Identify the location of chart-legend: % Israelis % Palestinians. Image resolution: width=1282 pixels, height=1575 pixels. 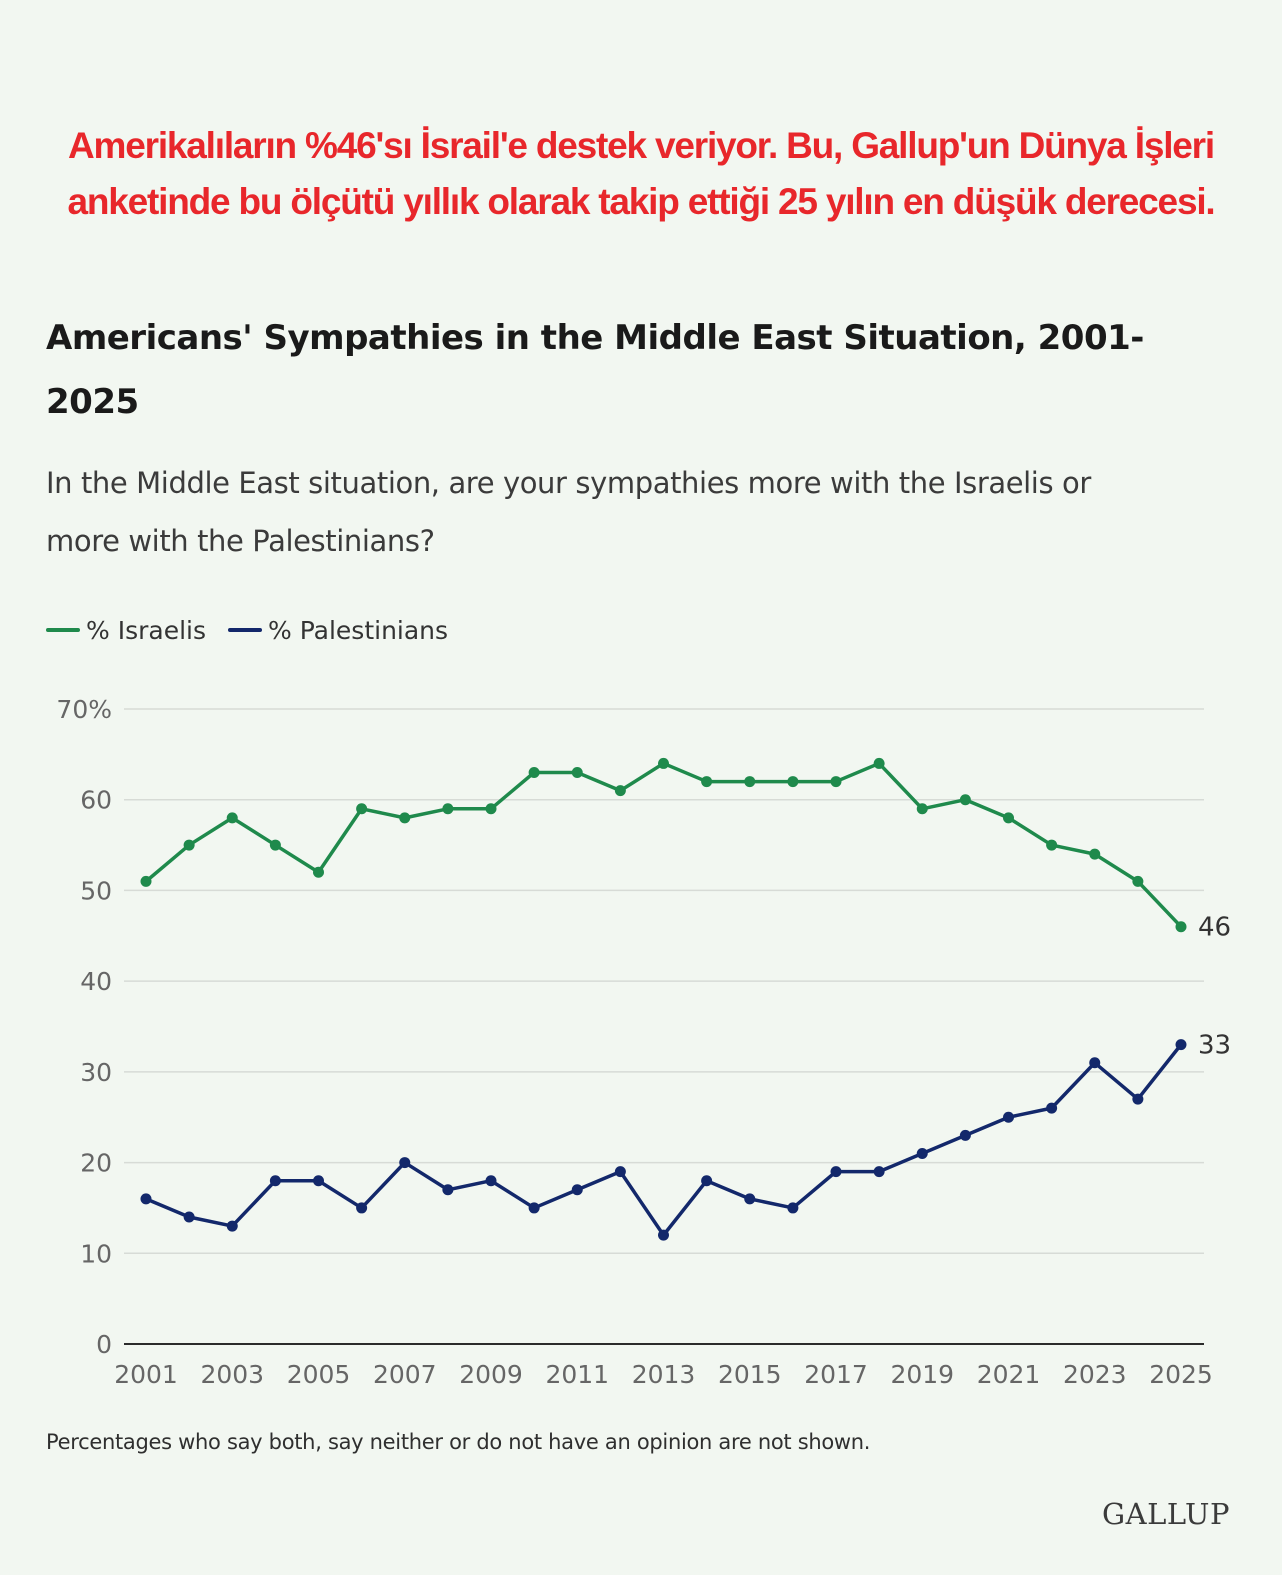
(258, 630).